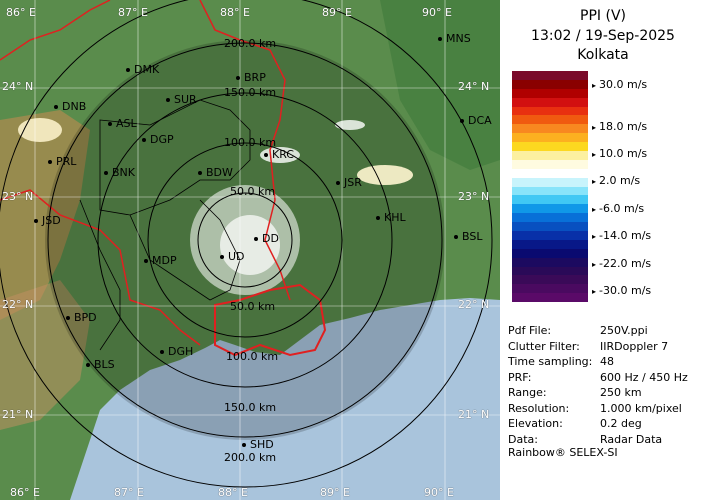 This screenshot has width=706, height=500. What do you see at coordinates (585, 439) in the screenshot?
I see `info-row: Data: Radar Data` at bounding box center [585, 439].